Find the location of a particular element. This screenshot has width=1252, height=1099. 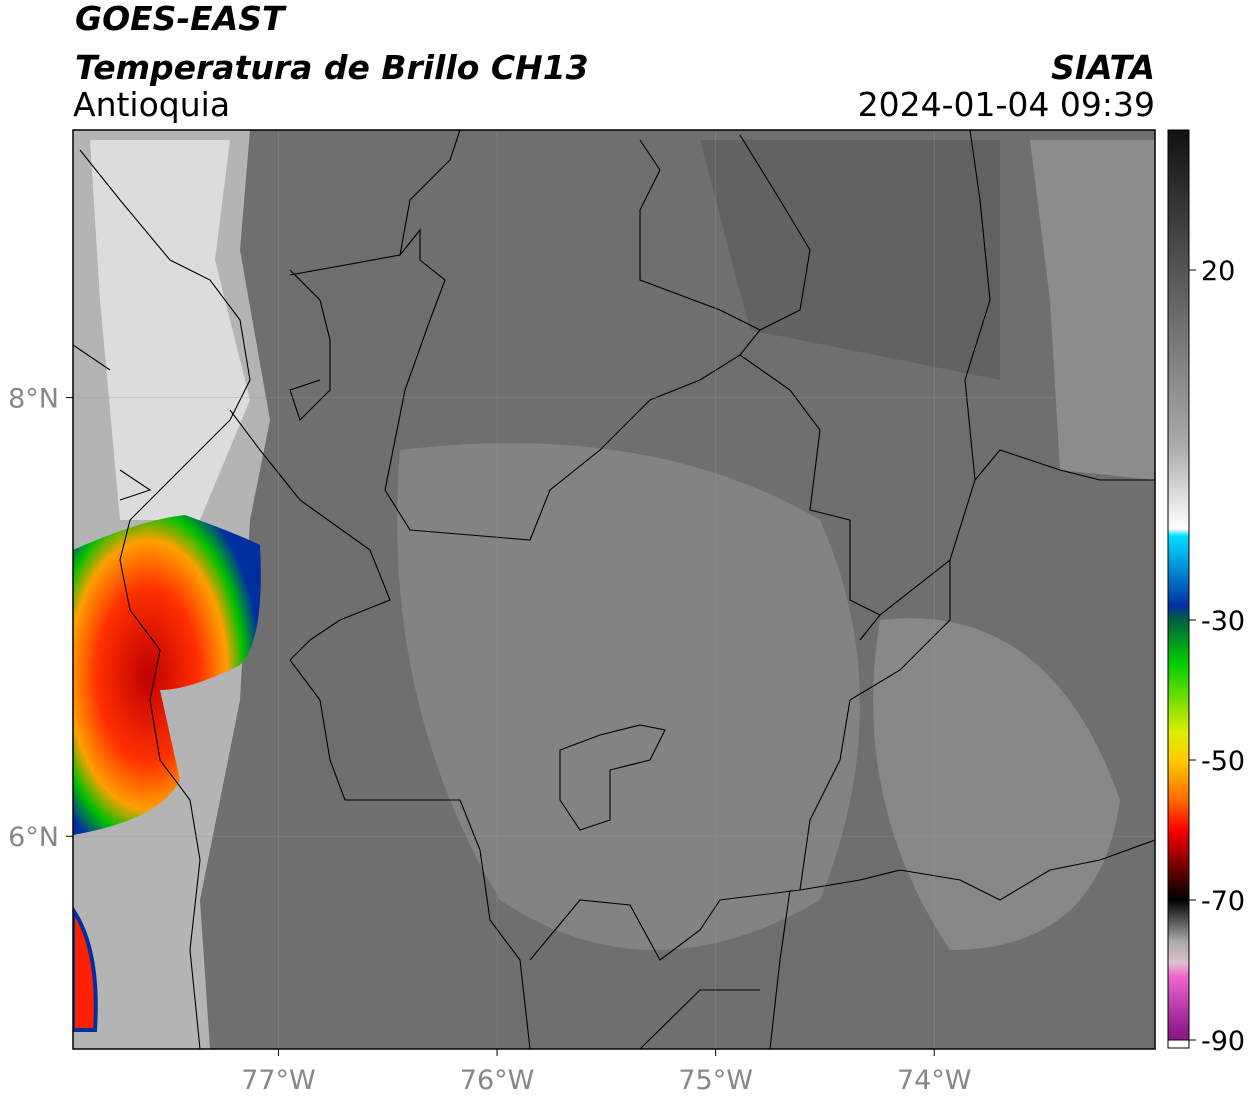

y-tick-label: 6°N is located at coordinates (33, 837).